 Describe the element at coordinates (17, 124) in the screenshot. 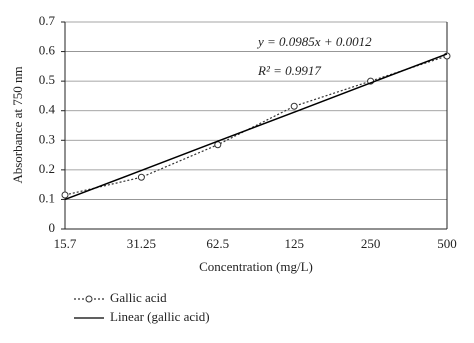

I see `y-axis-label: Absorbance at 750 nm` at that location.